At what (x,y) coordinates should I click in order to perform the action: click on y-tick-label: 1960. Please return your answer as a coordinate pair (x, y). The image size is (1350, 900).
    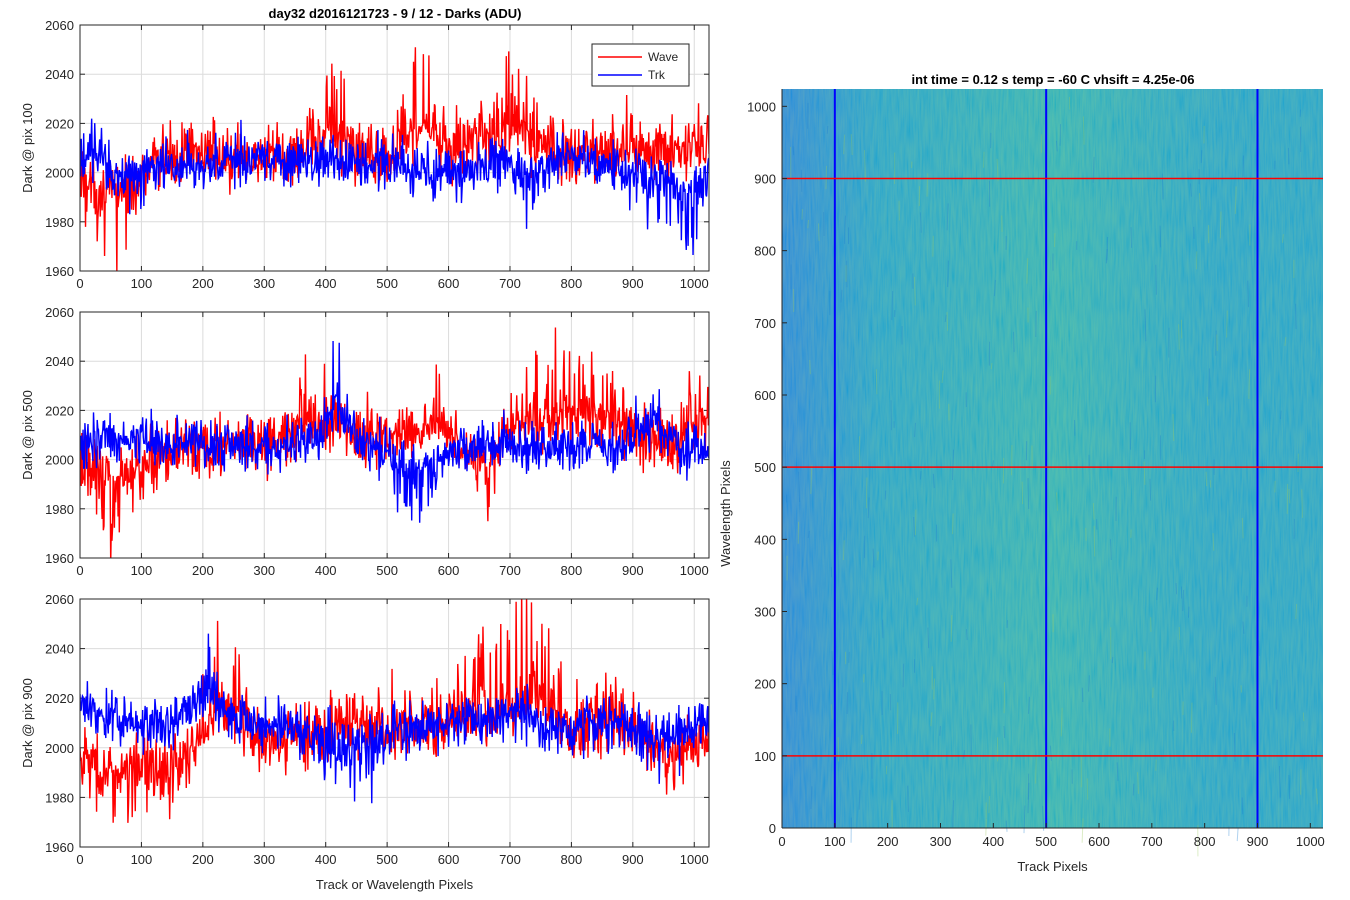
    Looking at the image, I should click on (59, 271).